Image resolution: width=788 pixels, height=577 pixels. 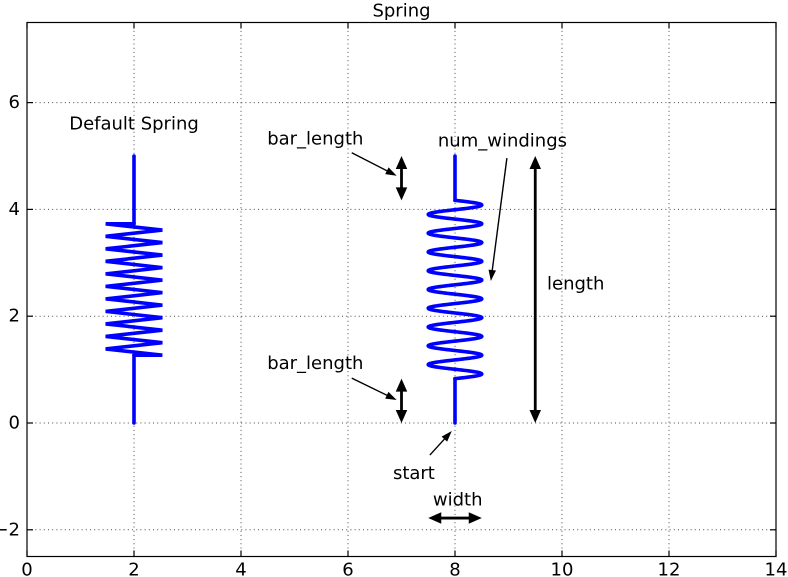 What do you see at coordinates (458, 499) in the screenshot?
I see `width-label: width` at bounding box center [458, 499].